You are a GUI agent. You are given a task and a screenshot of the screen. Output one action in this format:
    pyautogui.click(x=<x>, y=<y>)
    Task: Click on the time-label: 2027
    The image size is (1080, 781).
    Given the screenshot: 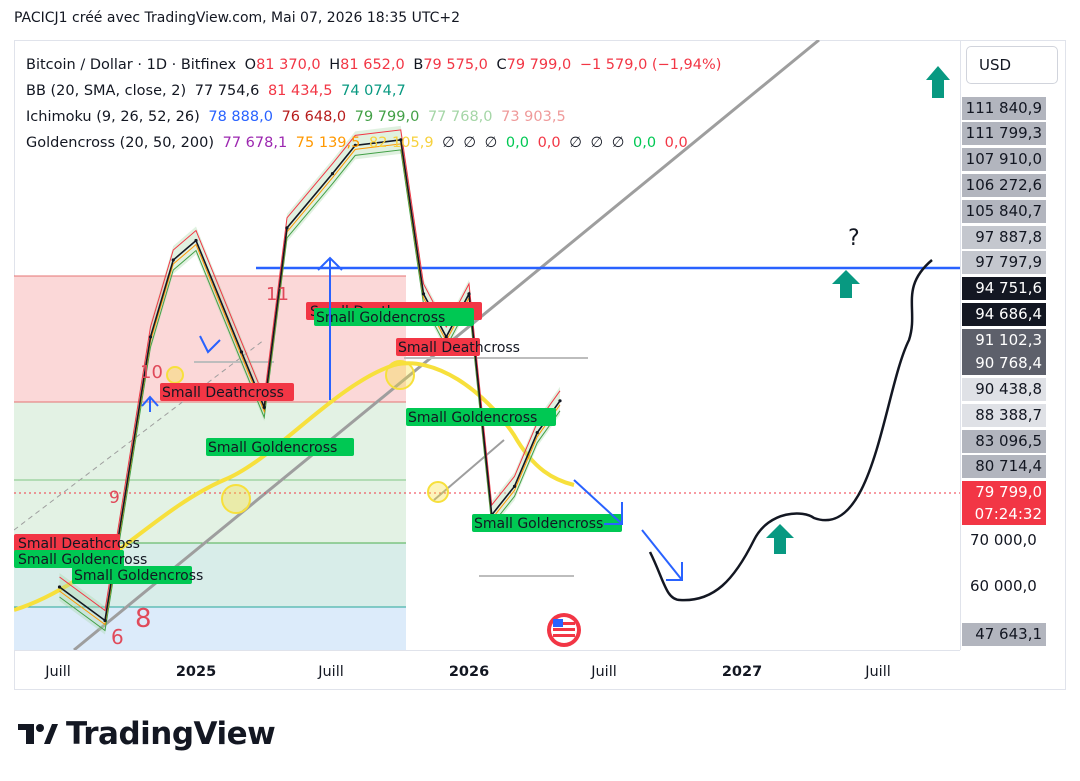 What is the action you would take?
    pyautogui.click(x=742, y=672)
    